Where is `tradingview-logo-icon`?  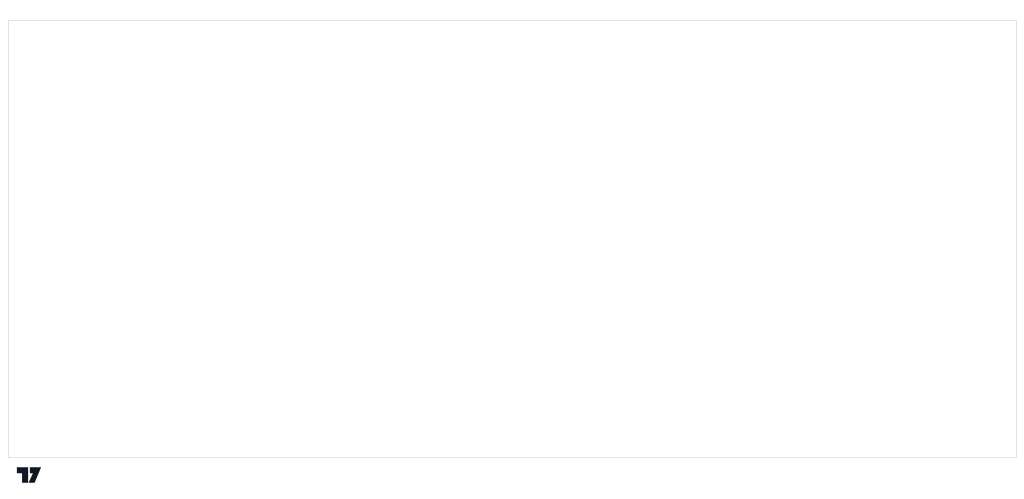
tradingview-logo-icon is located at coordinates (29, 475).